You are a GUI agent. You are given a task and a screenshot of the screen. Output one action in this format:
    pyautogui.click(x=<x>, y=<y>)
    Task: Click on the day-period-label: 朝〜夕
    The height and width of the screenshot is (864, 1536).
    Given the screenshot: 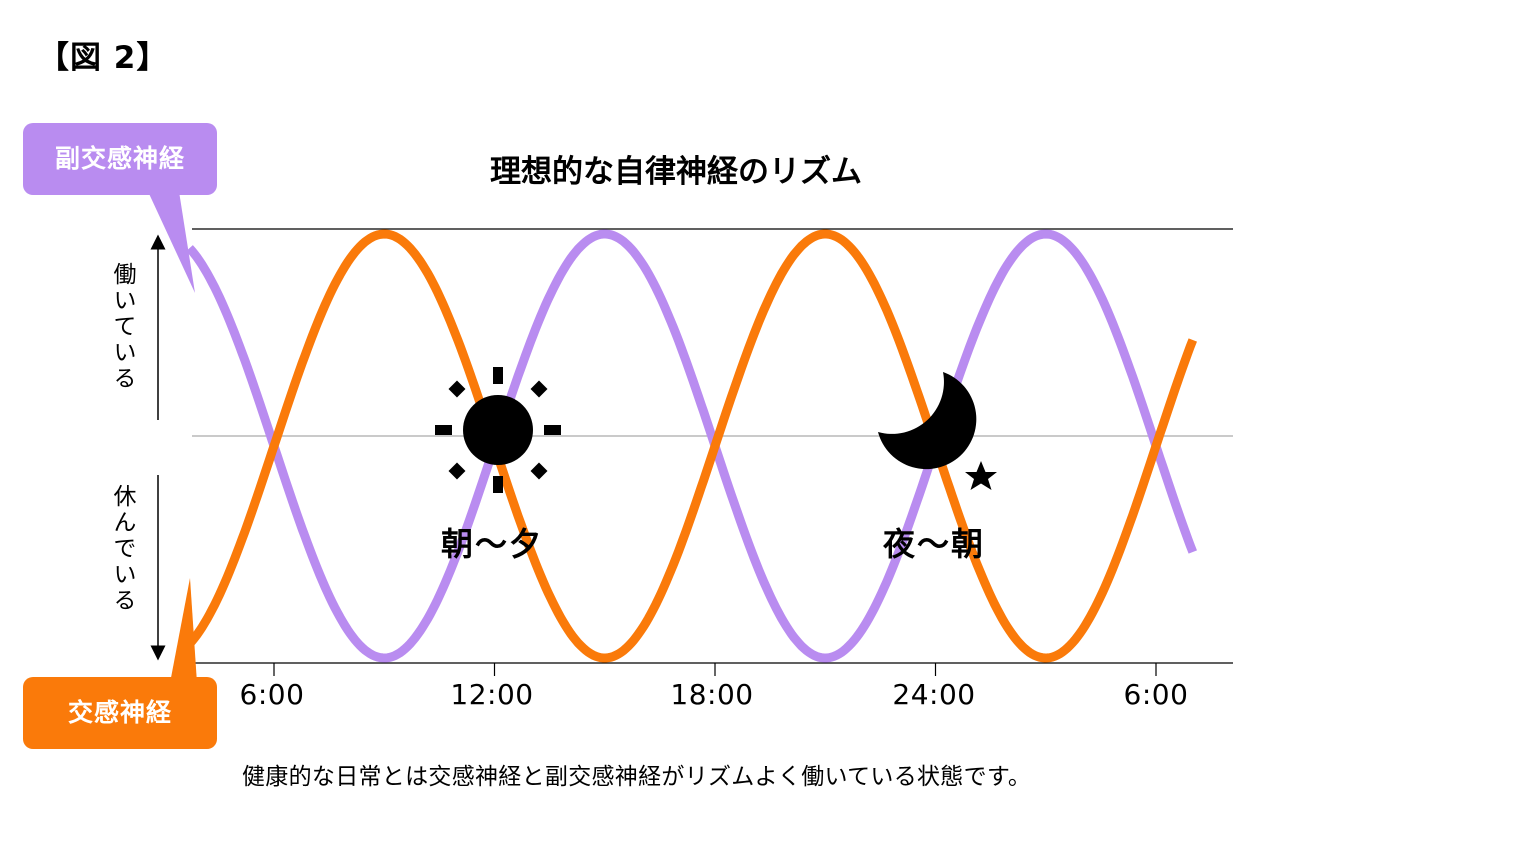 What is the action you would take?
    pyautogui.click(x=491, y=544)
    